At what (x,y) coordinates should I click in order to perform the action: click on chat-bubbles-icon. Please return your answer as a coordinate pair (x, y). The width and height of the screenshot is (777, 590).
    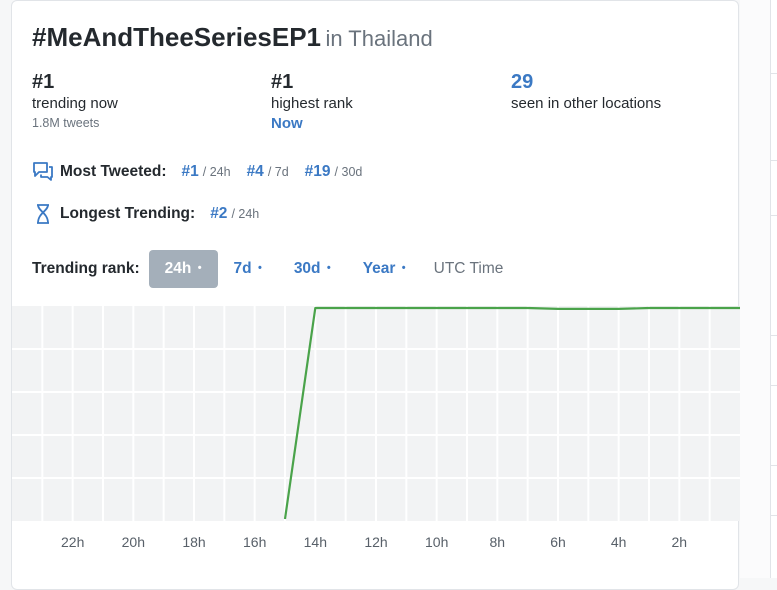
    Looking at the image, I should click on (43, 172).